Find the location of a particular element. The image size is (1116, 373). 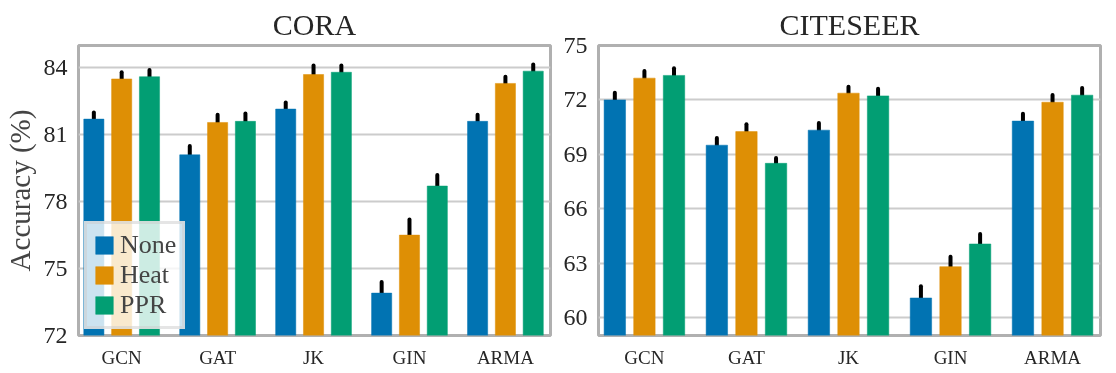

legend-label: None is located at coordinates (148, 245).